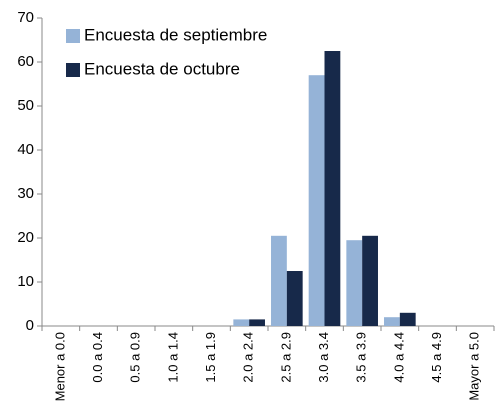  I want to click on y-tick-label: 50, so click(25, 105).